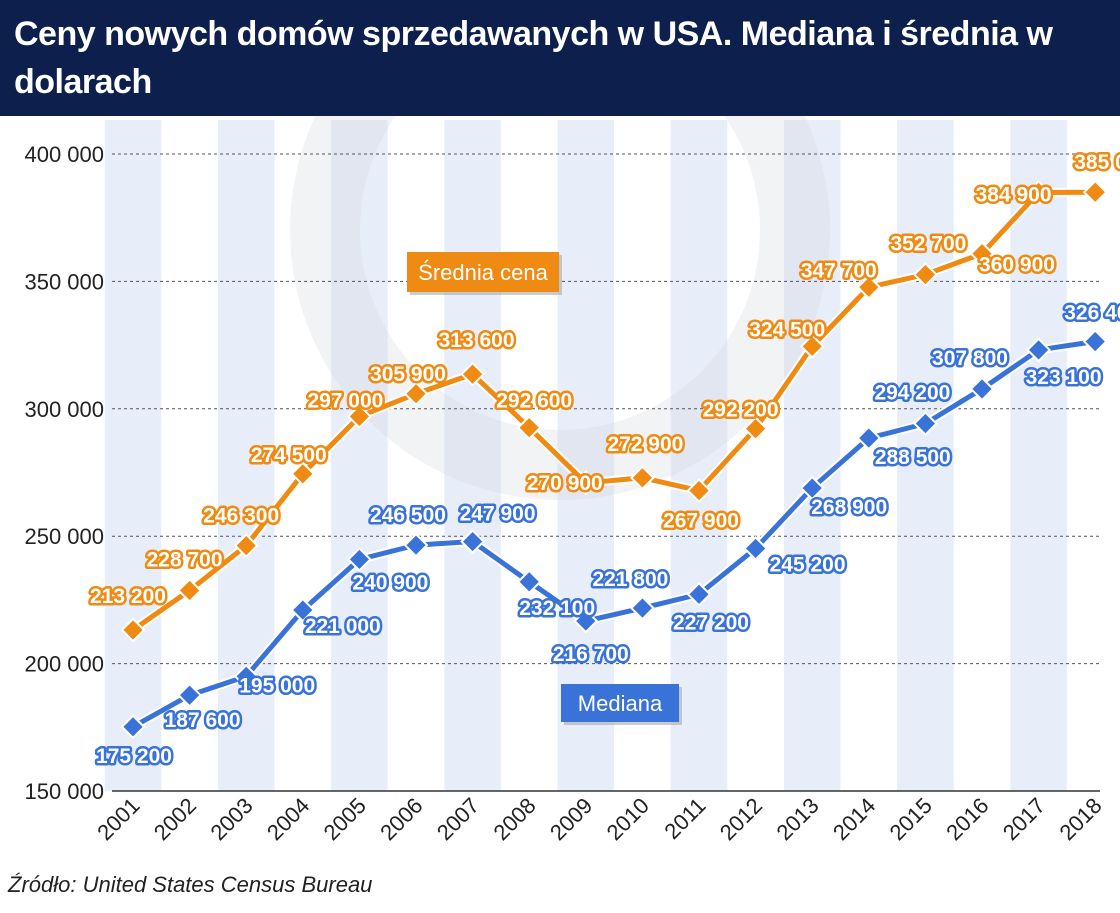  What do you see at coordinates (64, 791) in the screenshot?
I see `y-tick-label: 150 000` at bounding box center [64, 791].